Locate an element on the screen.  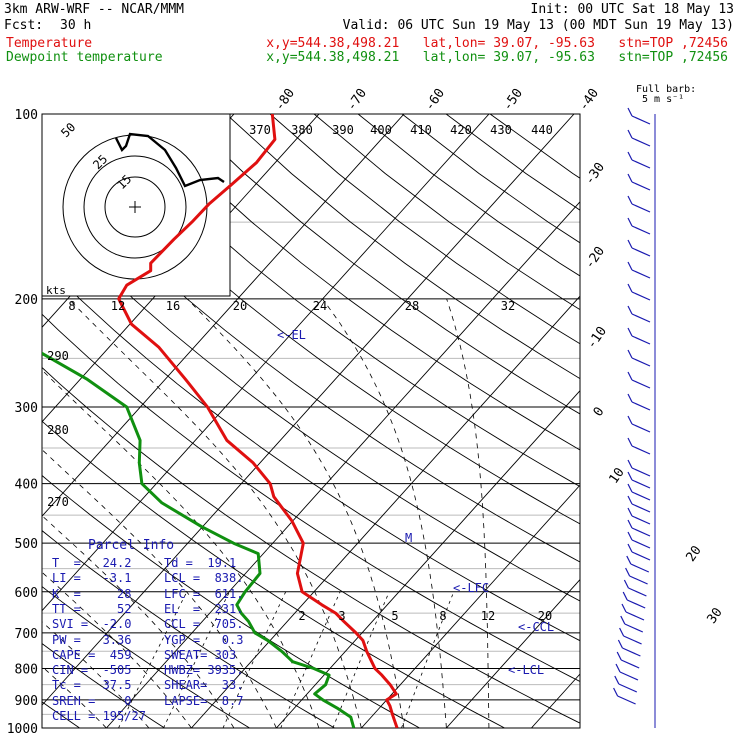
parcel-info-left: TT = 52 is located at coordinates (92, 608).